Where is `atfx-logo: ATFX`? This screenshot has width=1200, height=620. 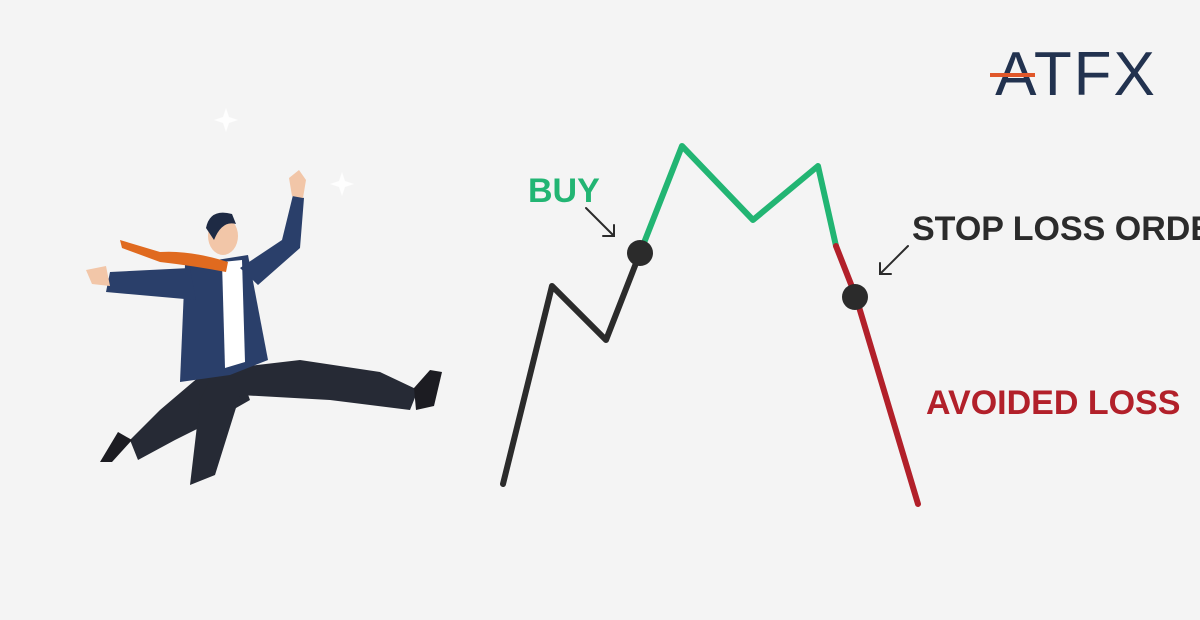
atfx-logo: ATFX is located at coordinates (1072, 74).